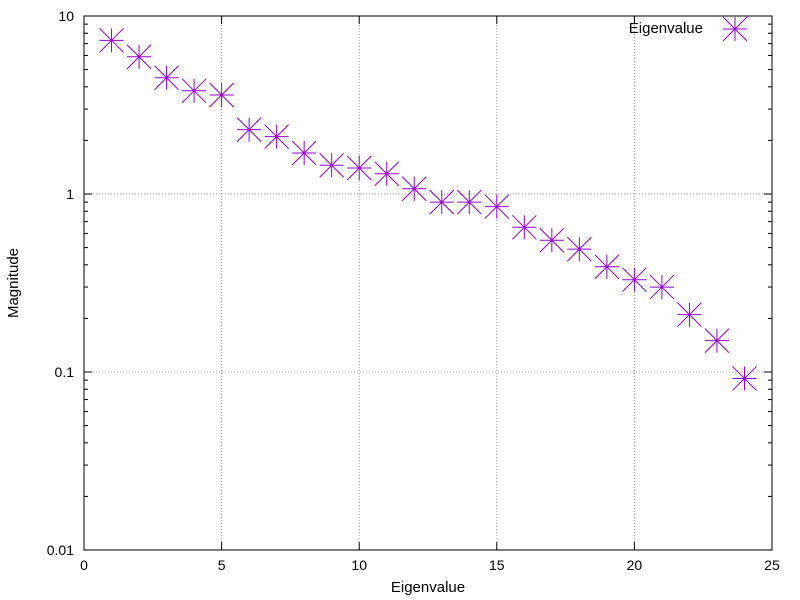 This screenshot has width=800, height=600. Describe the element at coordinates (13, 283) in the screenshot. I see `y-axis-title: Magnitude` at that location.